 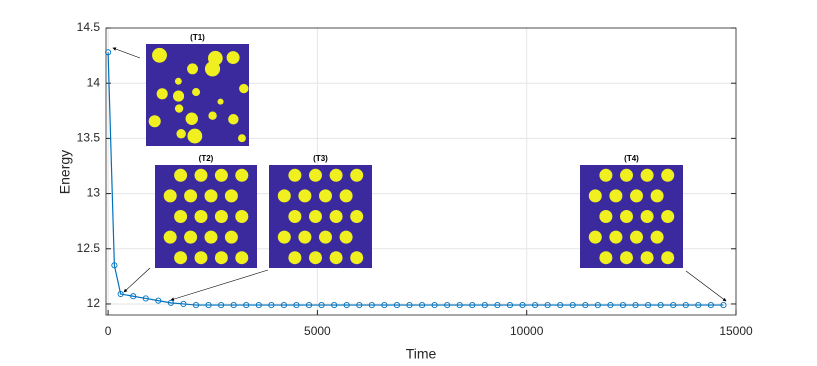 I want to click on y-tick-label: 14, so click(x=94, y=82).